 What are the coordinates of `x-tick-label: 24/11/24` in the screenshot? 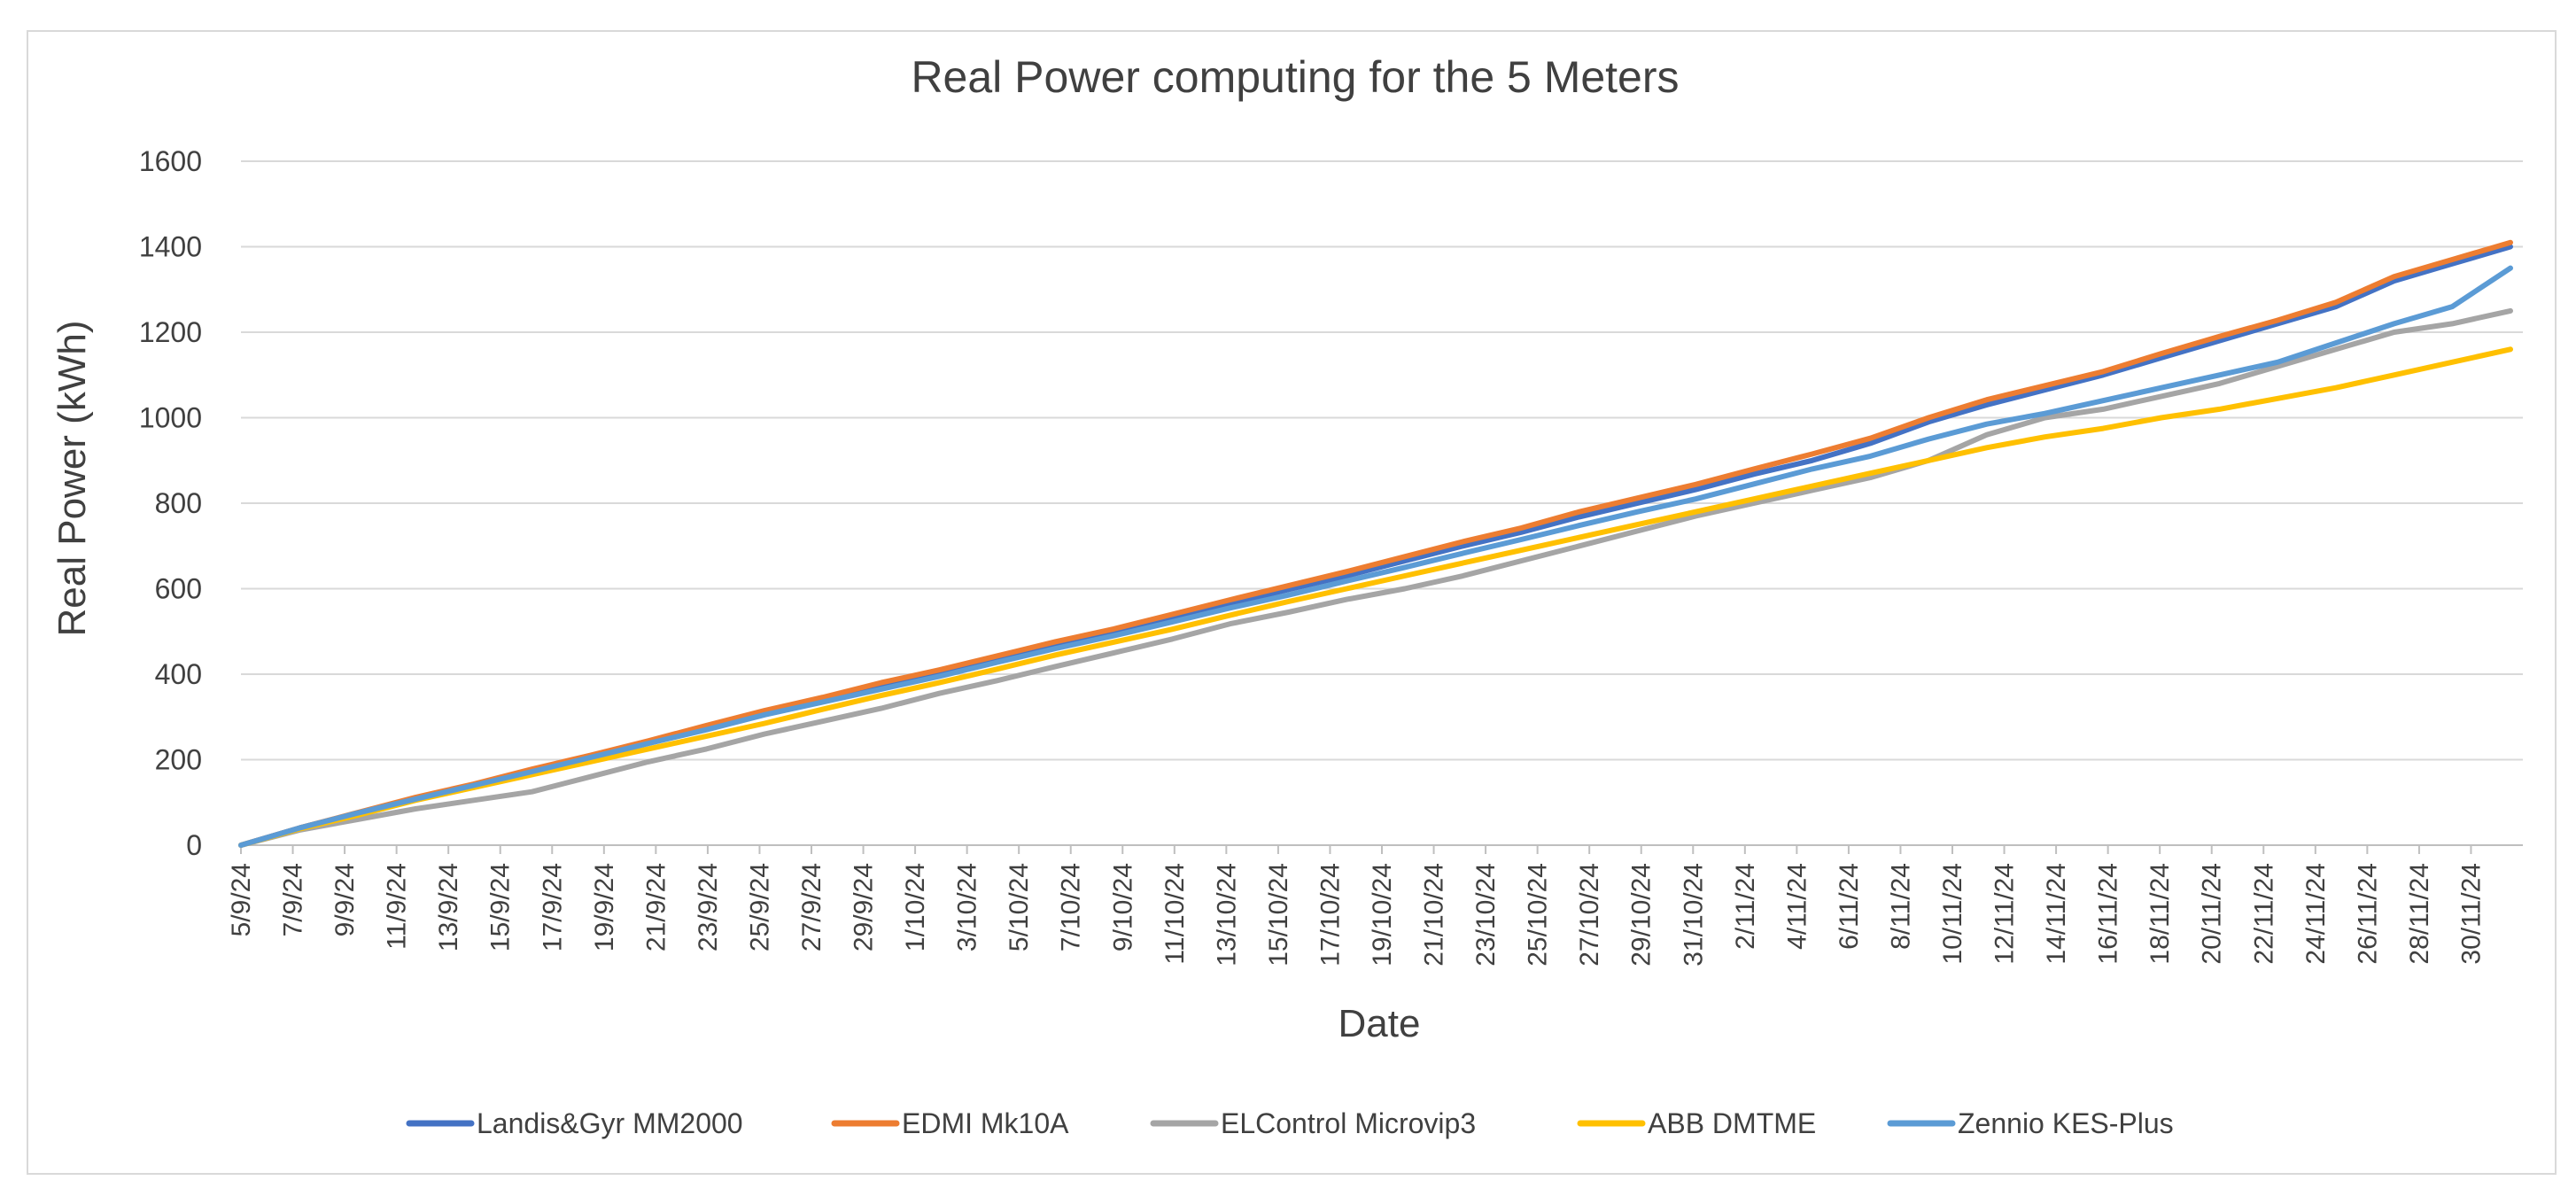 It's located at (2316, 914).